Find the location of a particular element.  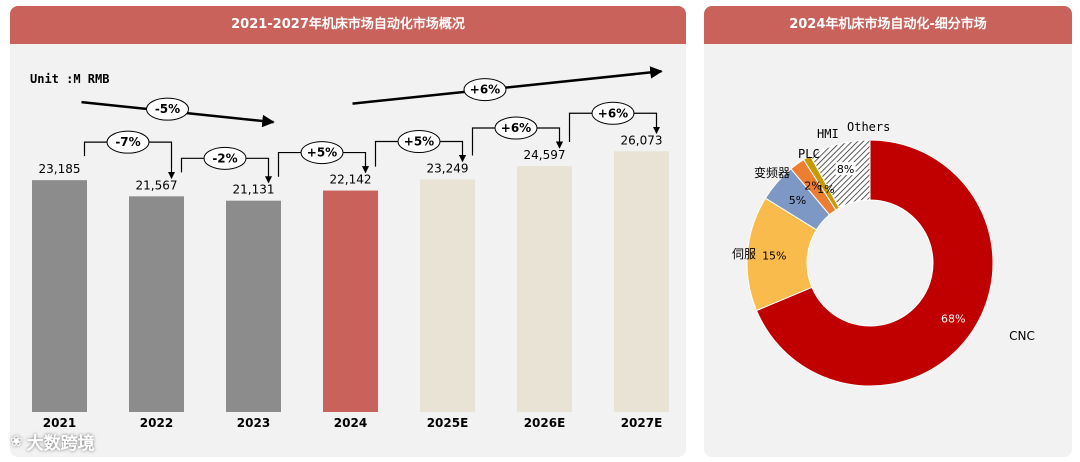

category-label: 2025E is located at coordinates (448, 423).